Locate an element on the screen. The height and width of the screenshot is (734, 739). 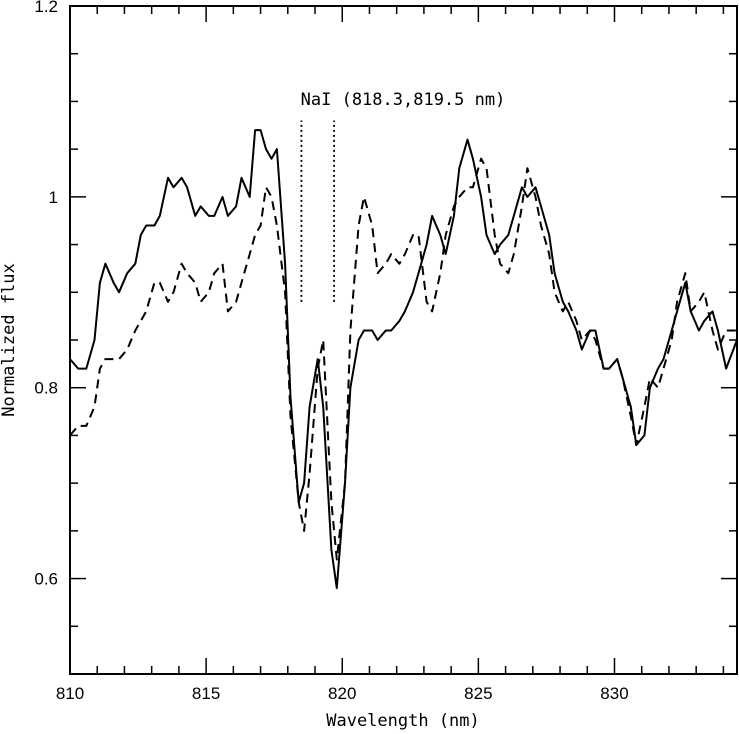
x-tick-label: 815 is located at coordinates (206, 693).